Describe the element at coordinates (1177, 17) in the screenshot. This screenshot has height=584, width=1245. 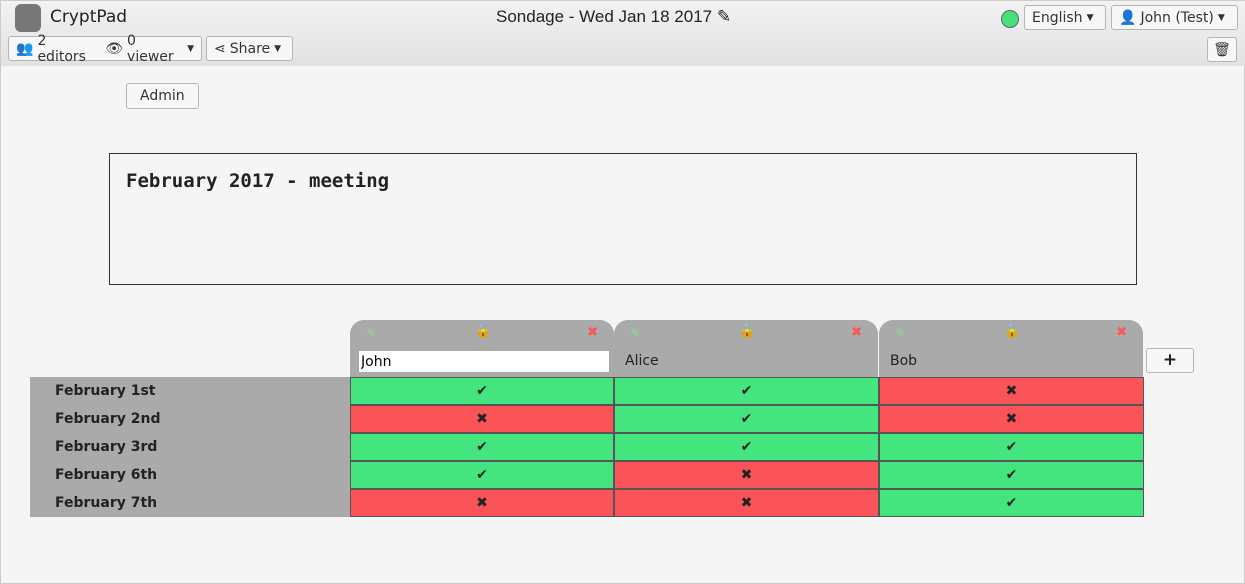
I see `user-label: John (Test)` at that location.